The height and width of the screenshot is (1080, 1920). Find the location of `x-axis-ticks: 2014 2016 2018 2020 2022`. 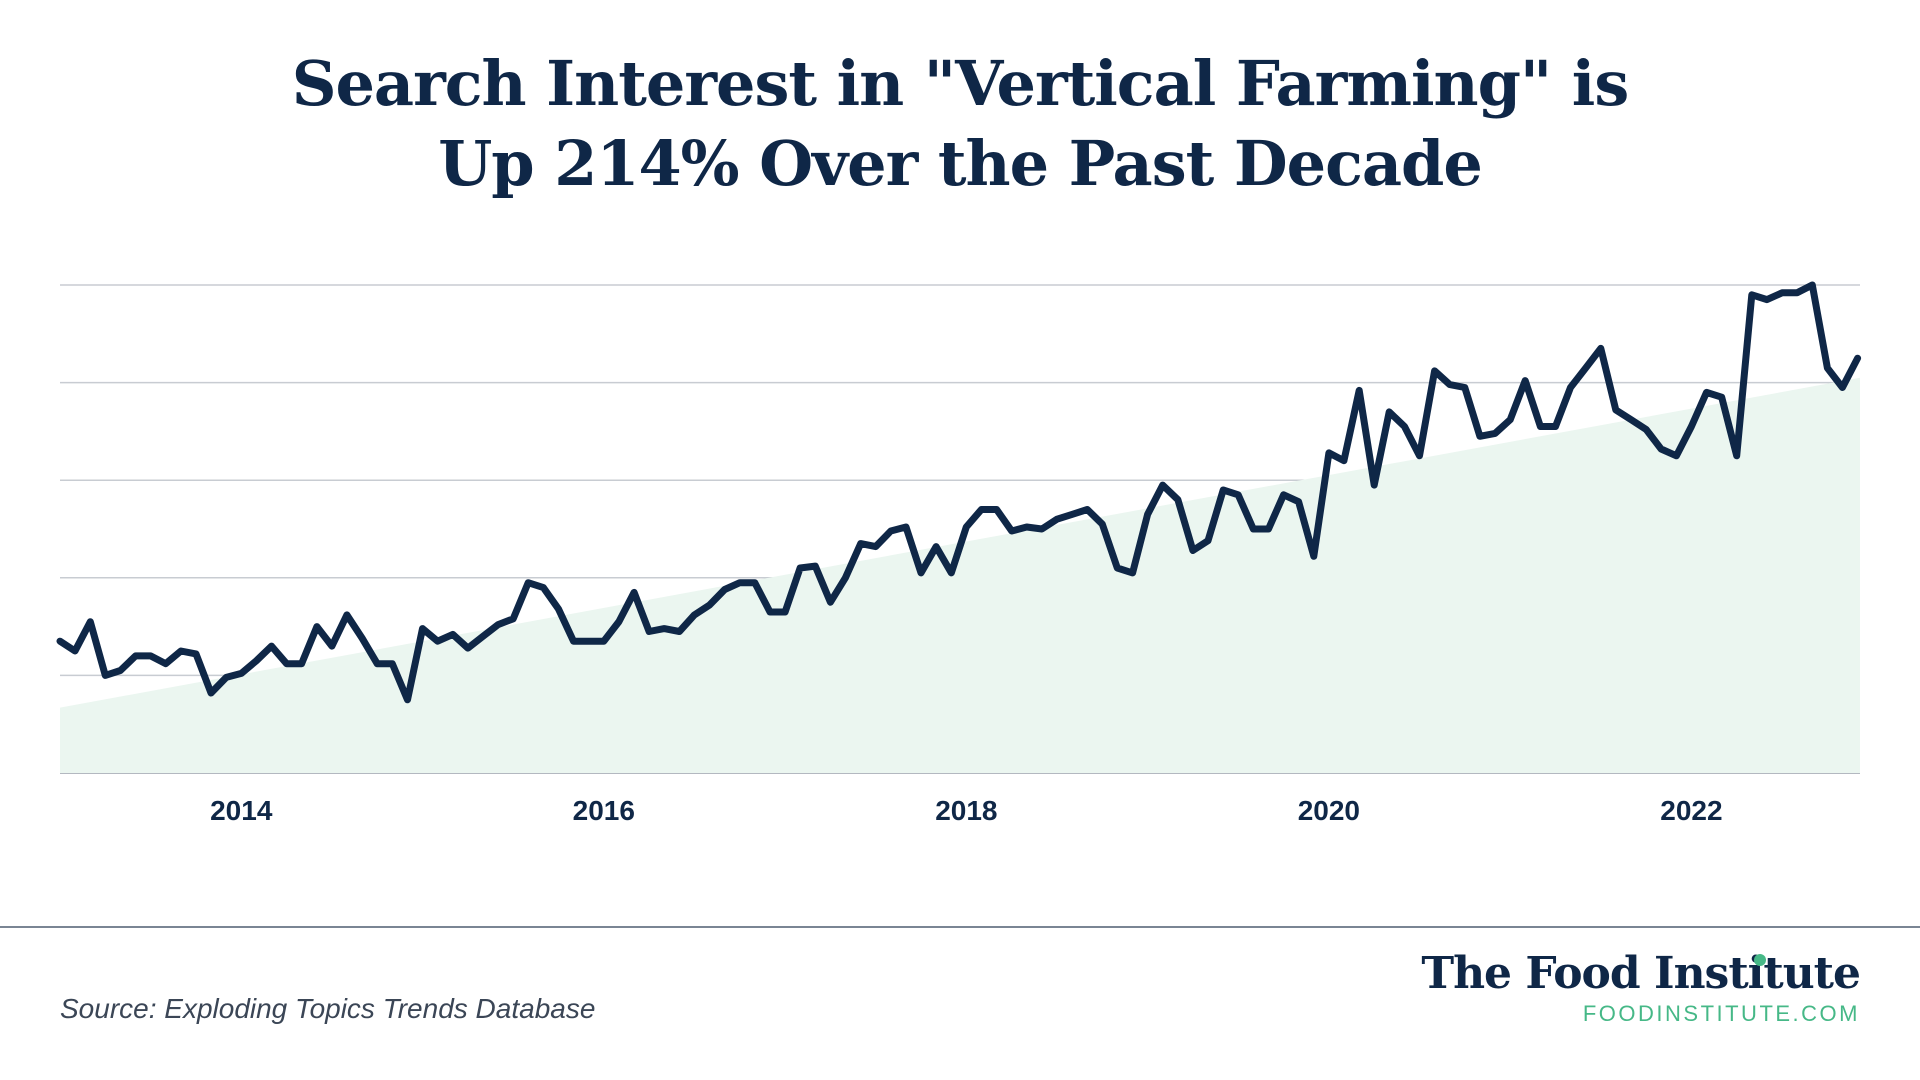

x-axis-ticks: 2014 2016 2018 2020 2022 is located at coordinates (966, 810).